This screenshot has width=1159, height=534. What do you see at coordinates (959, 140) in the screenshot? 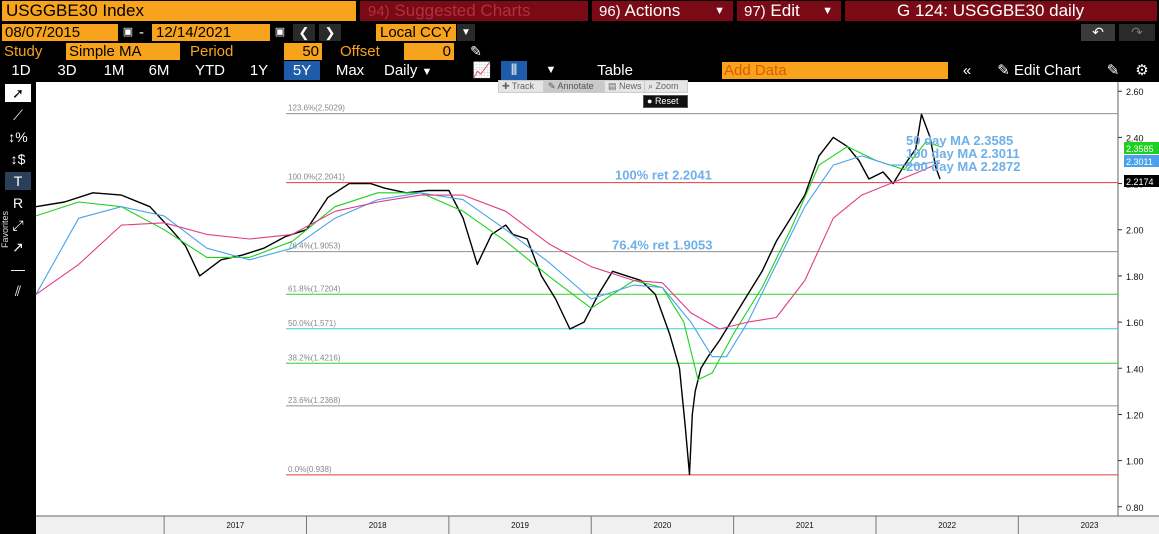
I see `ma-legend-label: 50 day MA 2.3585` at bounding box center [959, 140].